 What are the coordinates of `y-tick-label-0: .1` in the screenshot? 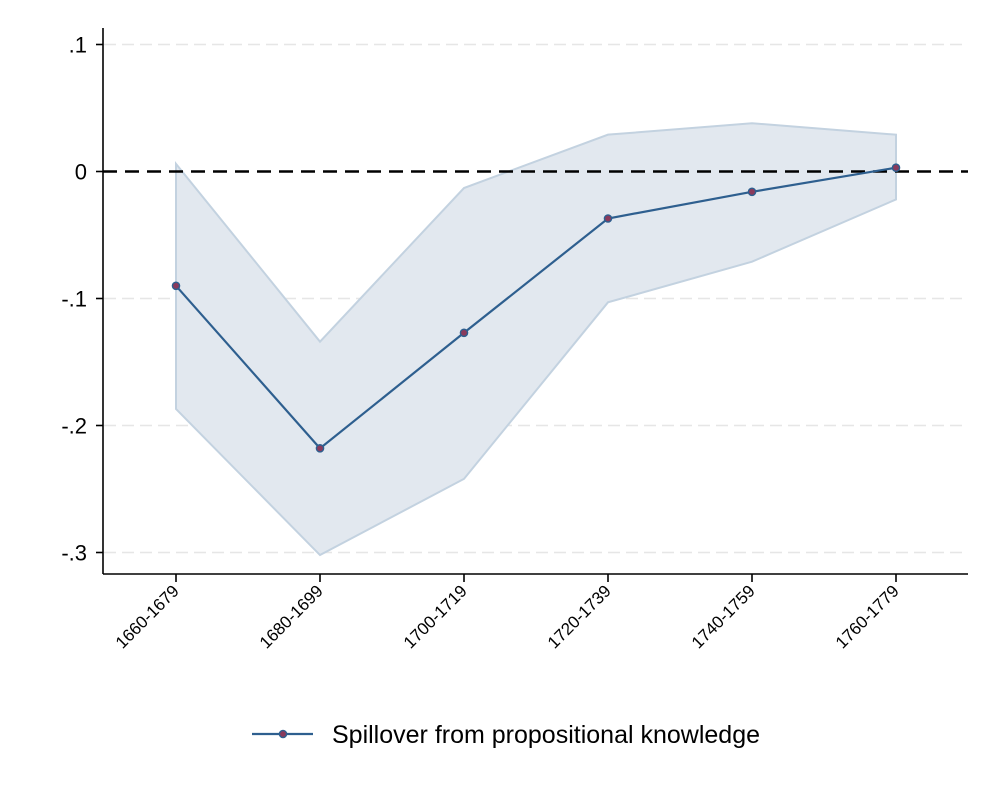 It's located at (78, 45).